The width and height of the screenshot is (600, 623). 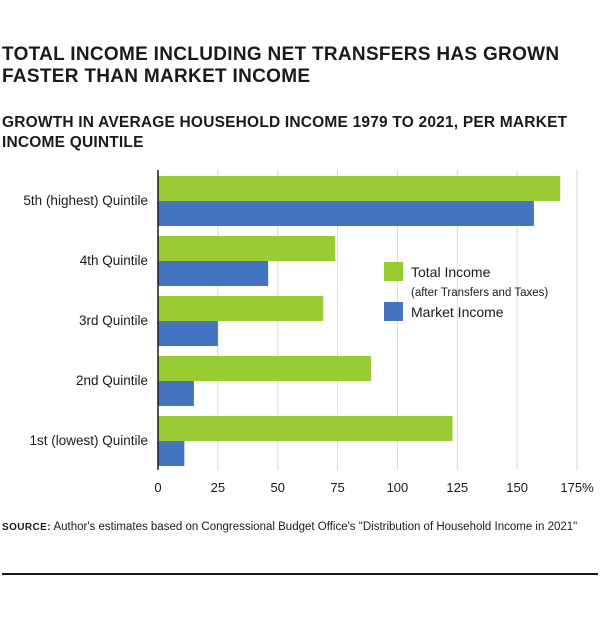 What do you see at coordinates (157, 487) in the screenshot?
I see `x-tick-label: 0` at bounding box center [157, 487].